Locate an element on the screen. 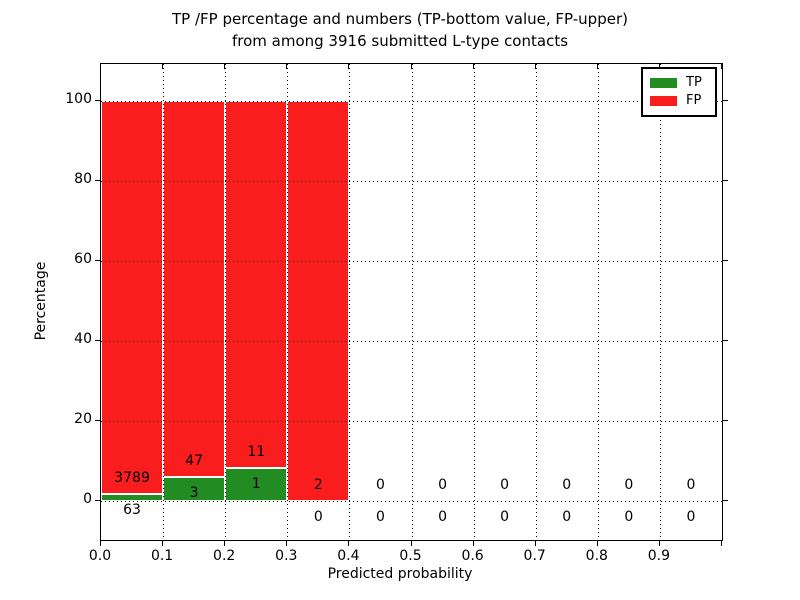  fp-count-label: 3789 is located at coordinates (132, 478).